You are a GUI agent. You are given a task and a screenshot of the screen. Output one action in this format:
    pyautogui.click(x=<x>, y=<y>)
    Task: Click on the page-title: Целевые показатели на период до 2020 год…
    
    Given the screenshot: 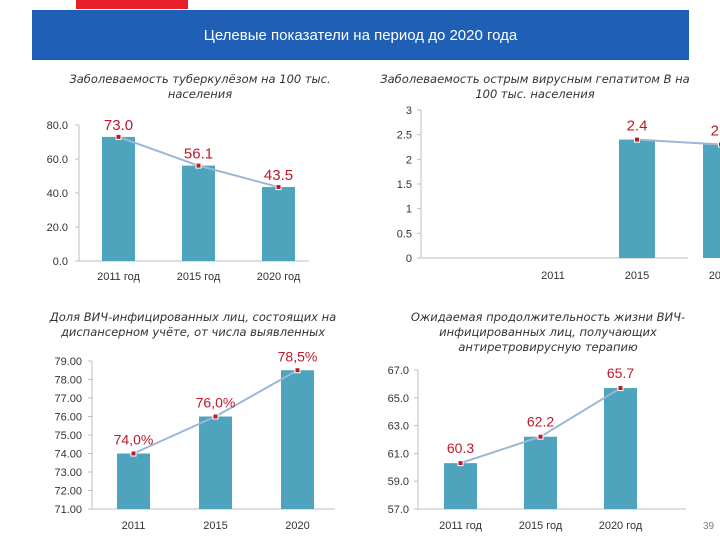 What is the action you would take?
    pyautogui.click(x=360, y=35)
    